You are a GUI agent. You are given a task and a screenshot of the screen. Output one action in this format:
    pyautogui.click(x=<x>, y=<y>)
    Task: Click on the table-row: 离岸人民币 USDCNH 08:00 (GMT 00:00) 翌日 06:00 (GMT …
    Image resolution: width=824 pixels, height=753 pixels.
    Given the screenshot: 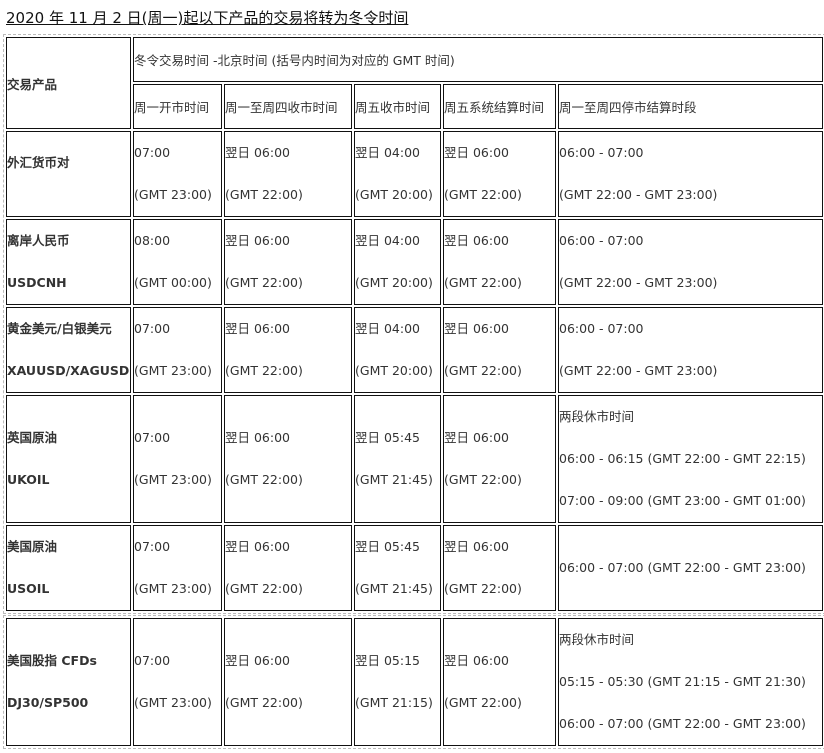 What is the action you would take?
    pyautogui.click(x=414, y=262)
    